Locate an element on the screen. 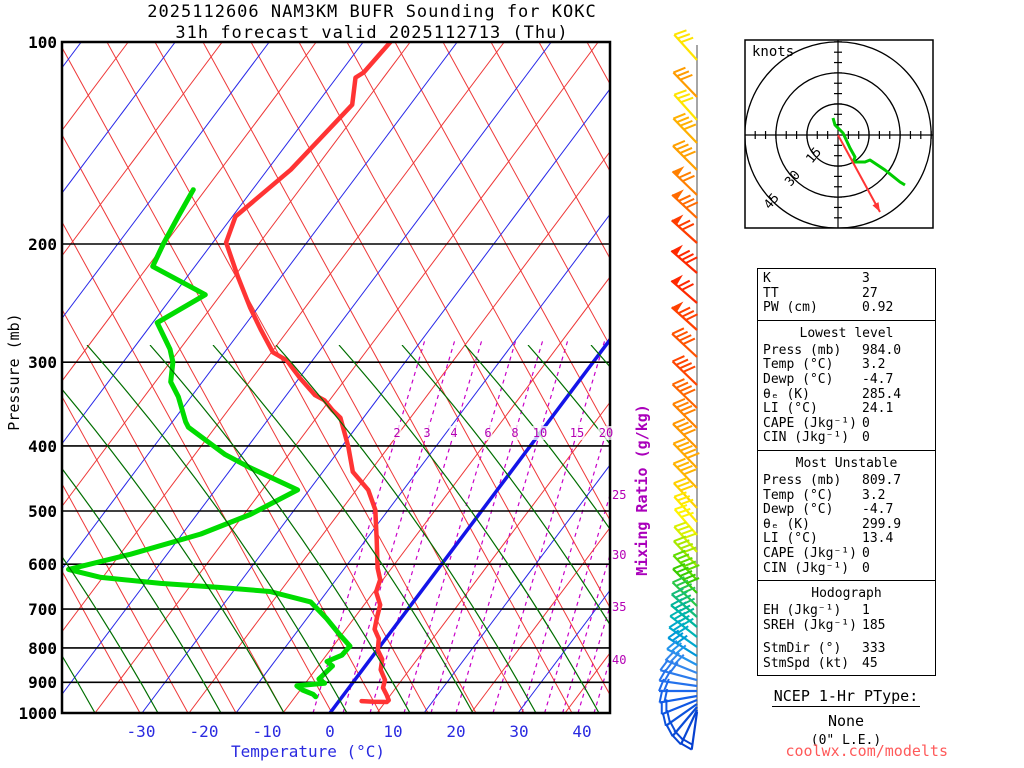 The width and height of the screenshot is (1024, 768). table-row: θₑ (K) 285.4 is located at coordinates (846, 395).